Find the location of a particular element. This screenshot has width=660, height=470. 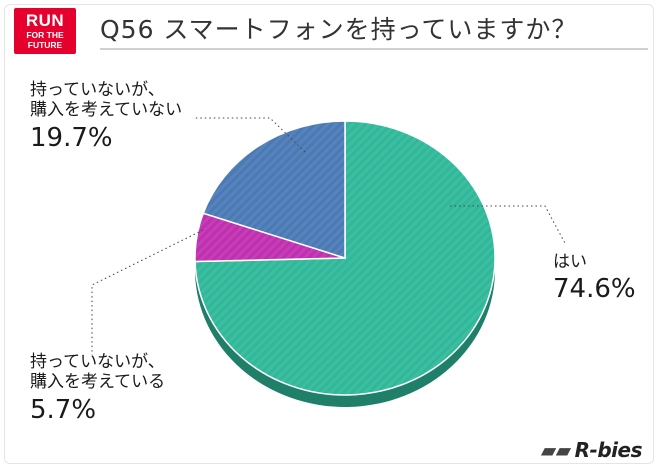

label-yes: はい 74.6% is located at coordinates (594, 279).